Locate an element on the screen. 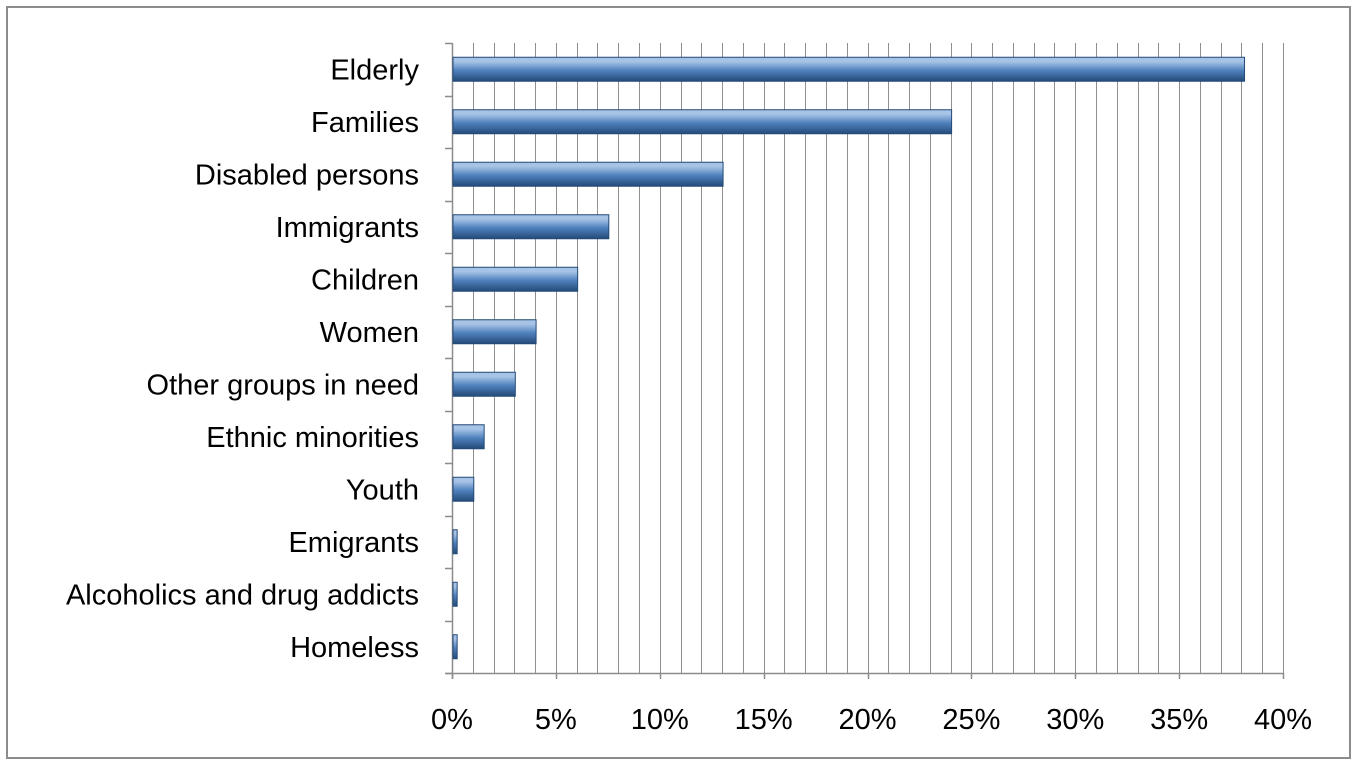 The height and width of the screenshot is (767, 1359). category-label: Women is located at coordinates (369, 333).